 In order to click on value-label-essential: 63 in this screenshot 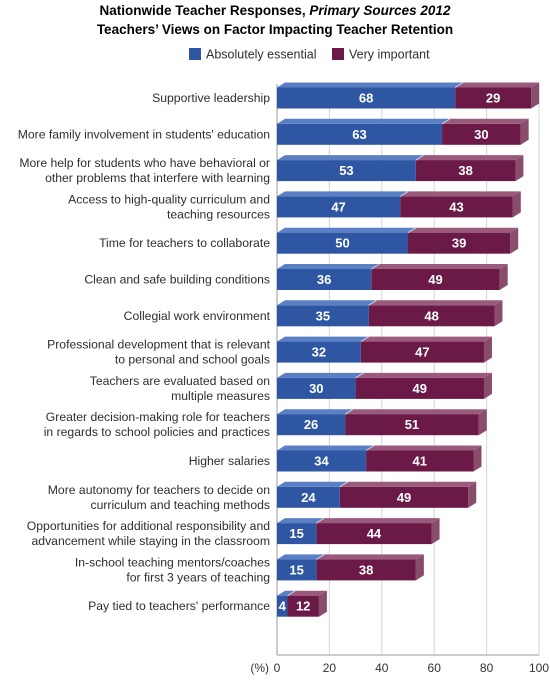, I will do `click(359, 134)`.